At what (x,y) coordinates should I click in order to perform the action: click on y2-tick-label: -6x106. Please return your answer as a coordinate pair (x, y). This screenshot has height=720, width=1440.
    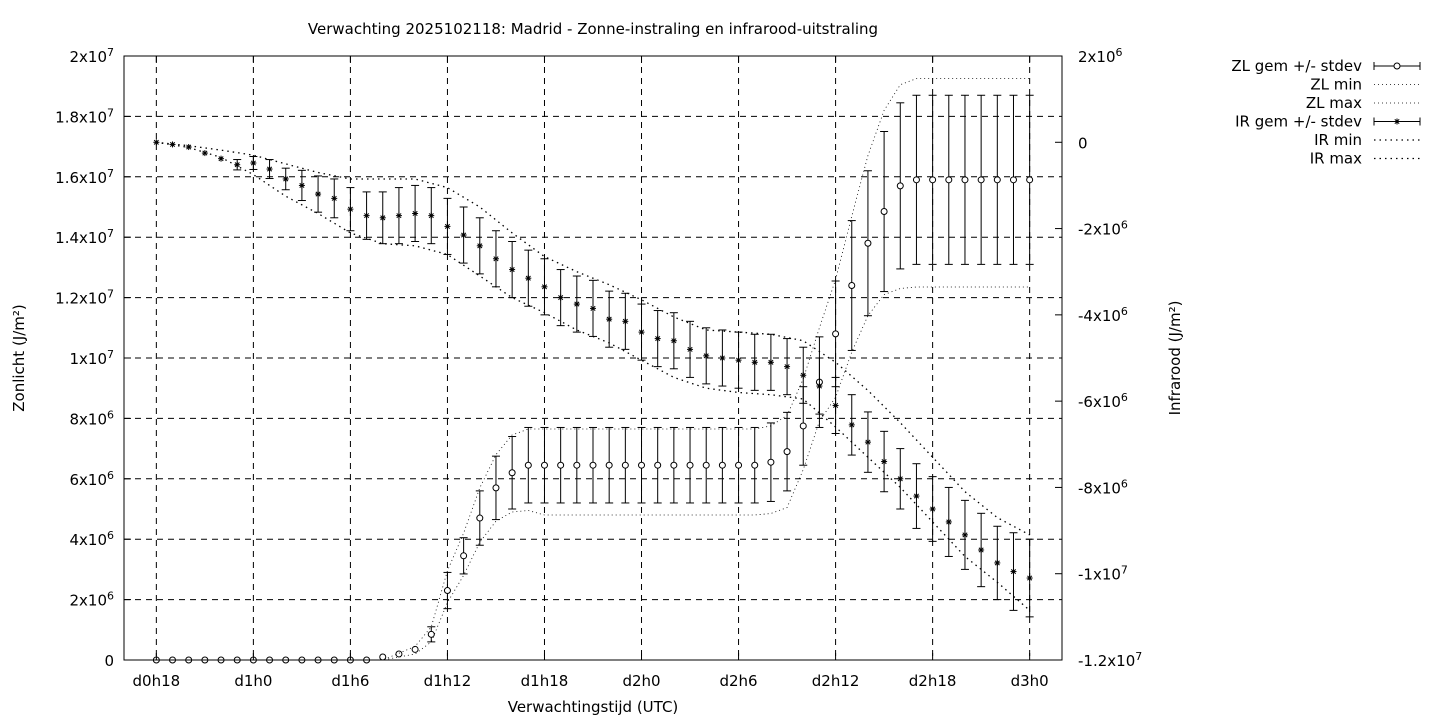
    Looking at the image, I should click on (1103, 401).